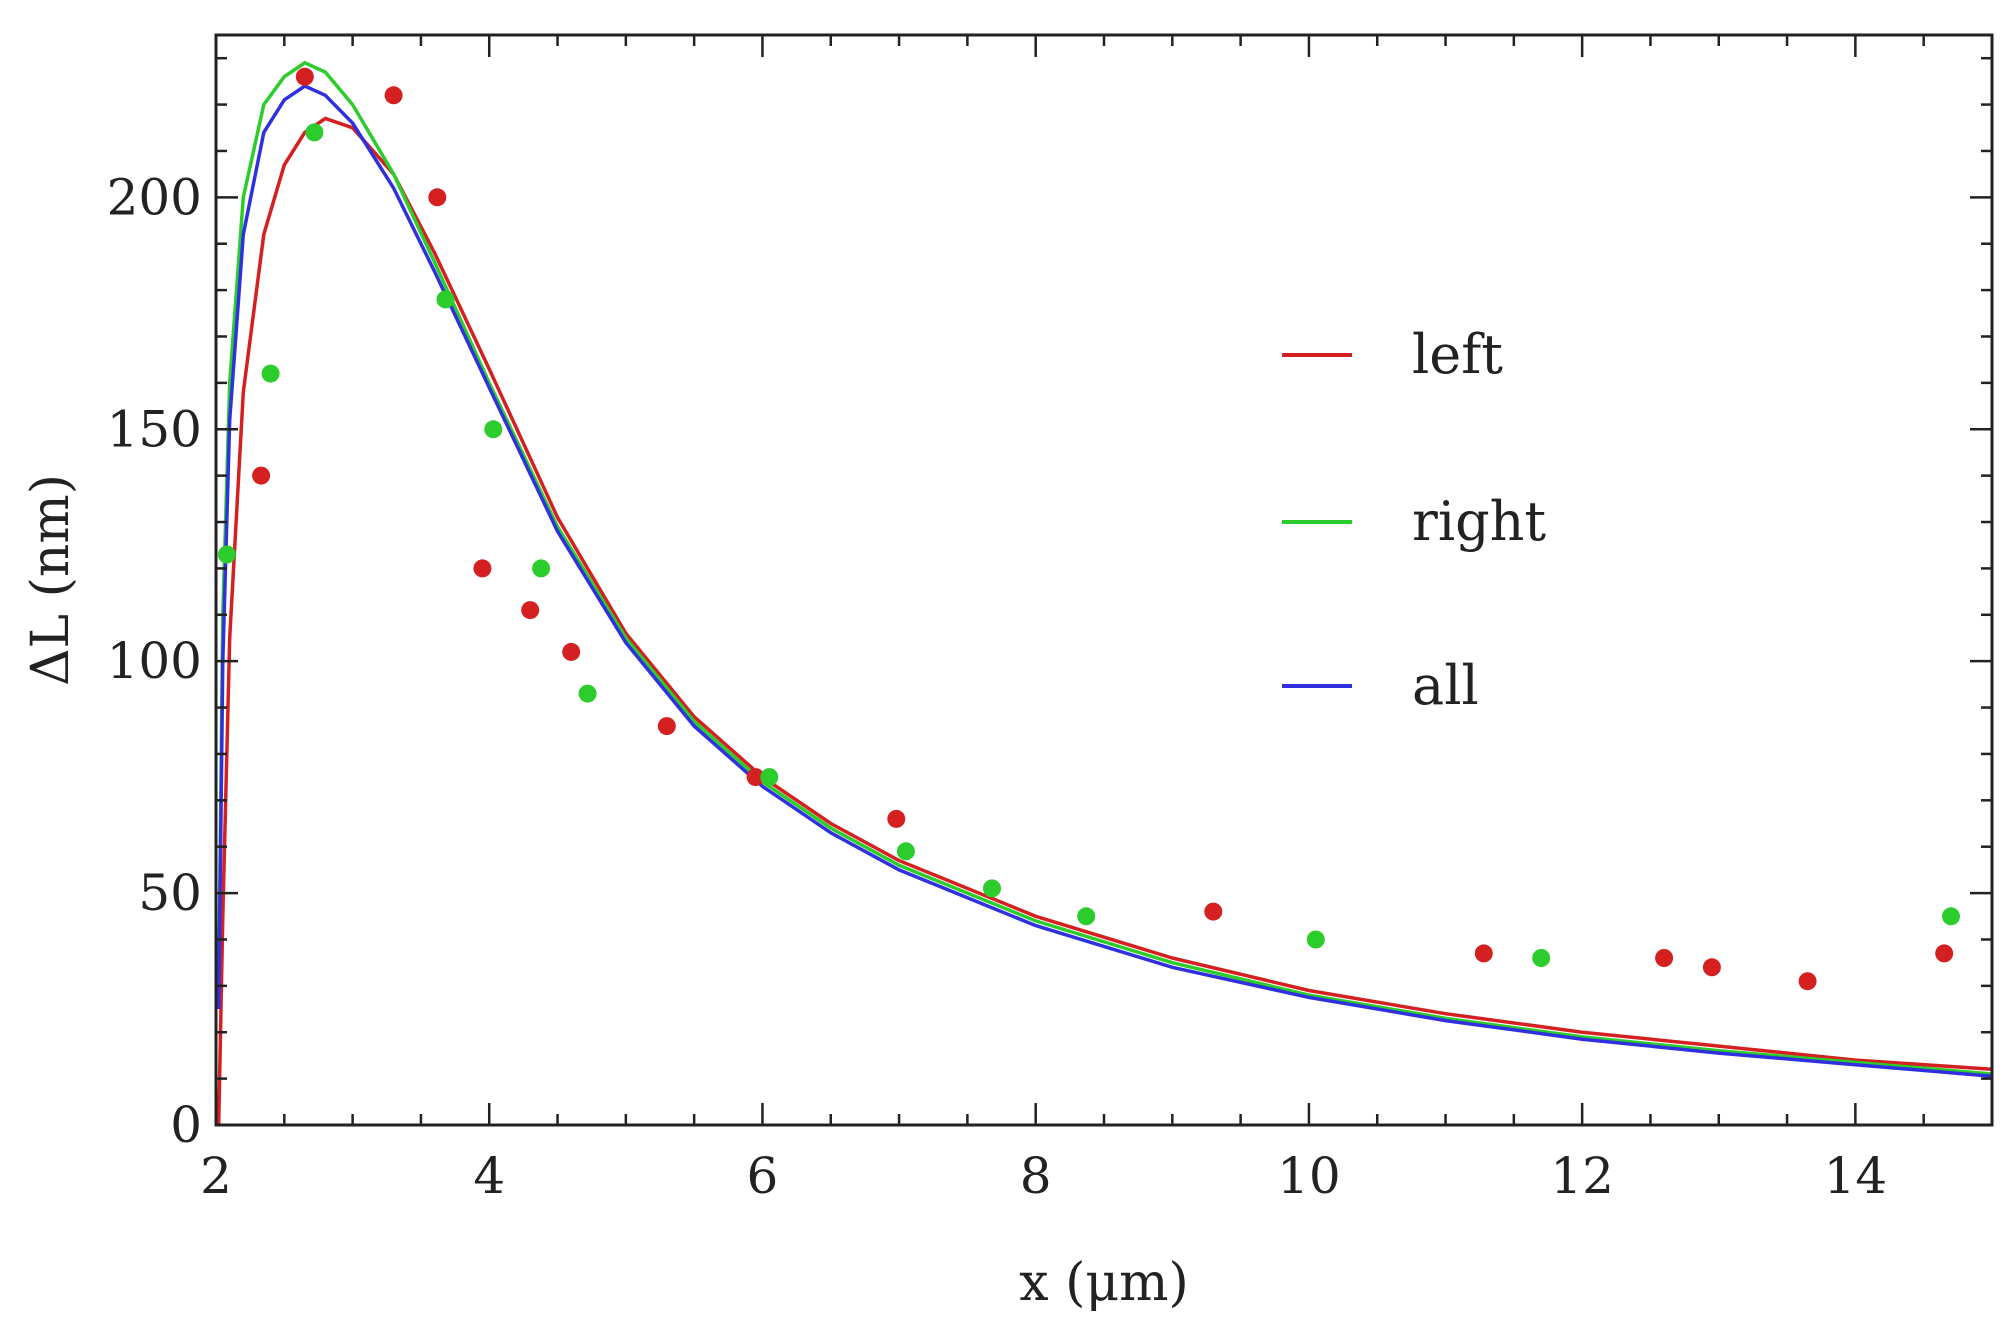 The width and height of the screenshot is (2012, 1331). Describe the element at coordinates (1445, 685) in the screenshot. I see `legend-label-all: all` at that location.